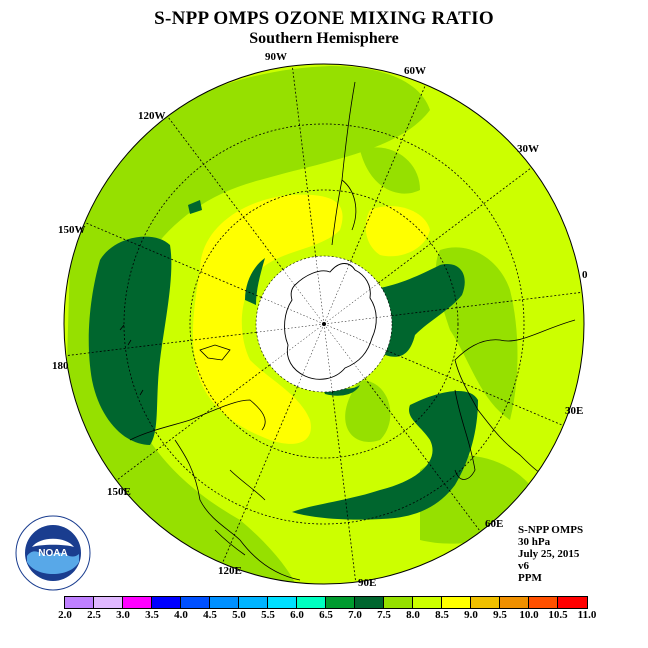  I want to click on colorbar-tick-label: 3.0, so click(123, 615).